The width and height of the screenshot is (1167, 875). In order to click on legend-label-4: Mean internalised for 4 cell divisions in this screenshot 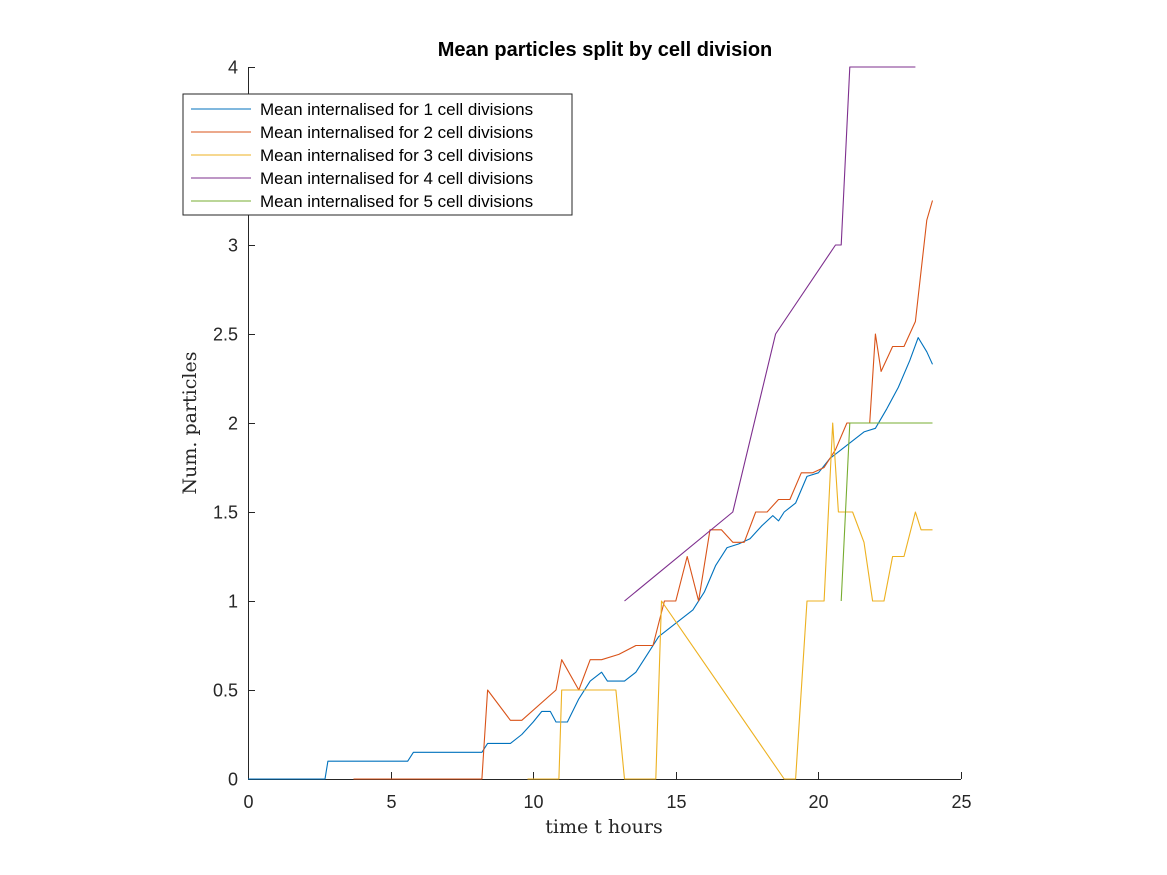, I will do `click(396, 178)`.